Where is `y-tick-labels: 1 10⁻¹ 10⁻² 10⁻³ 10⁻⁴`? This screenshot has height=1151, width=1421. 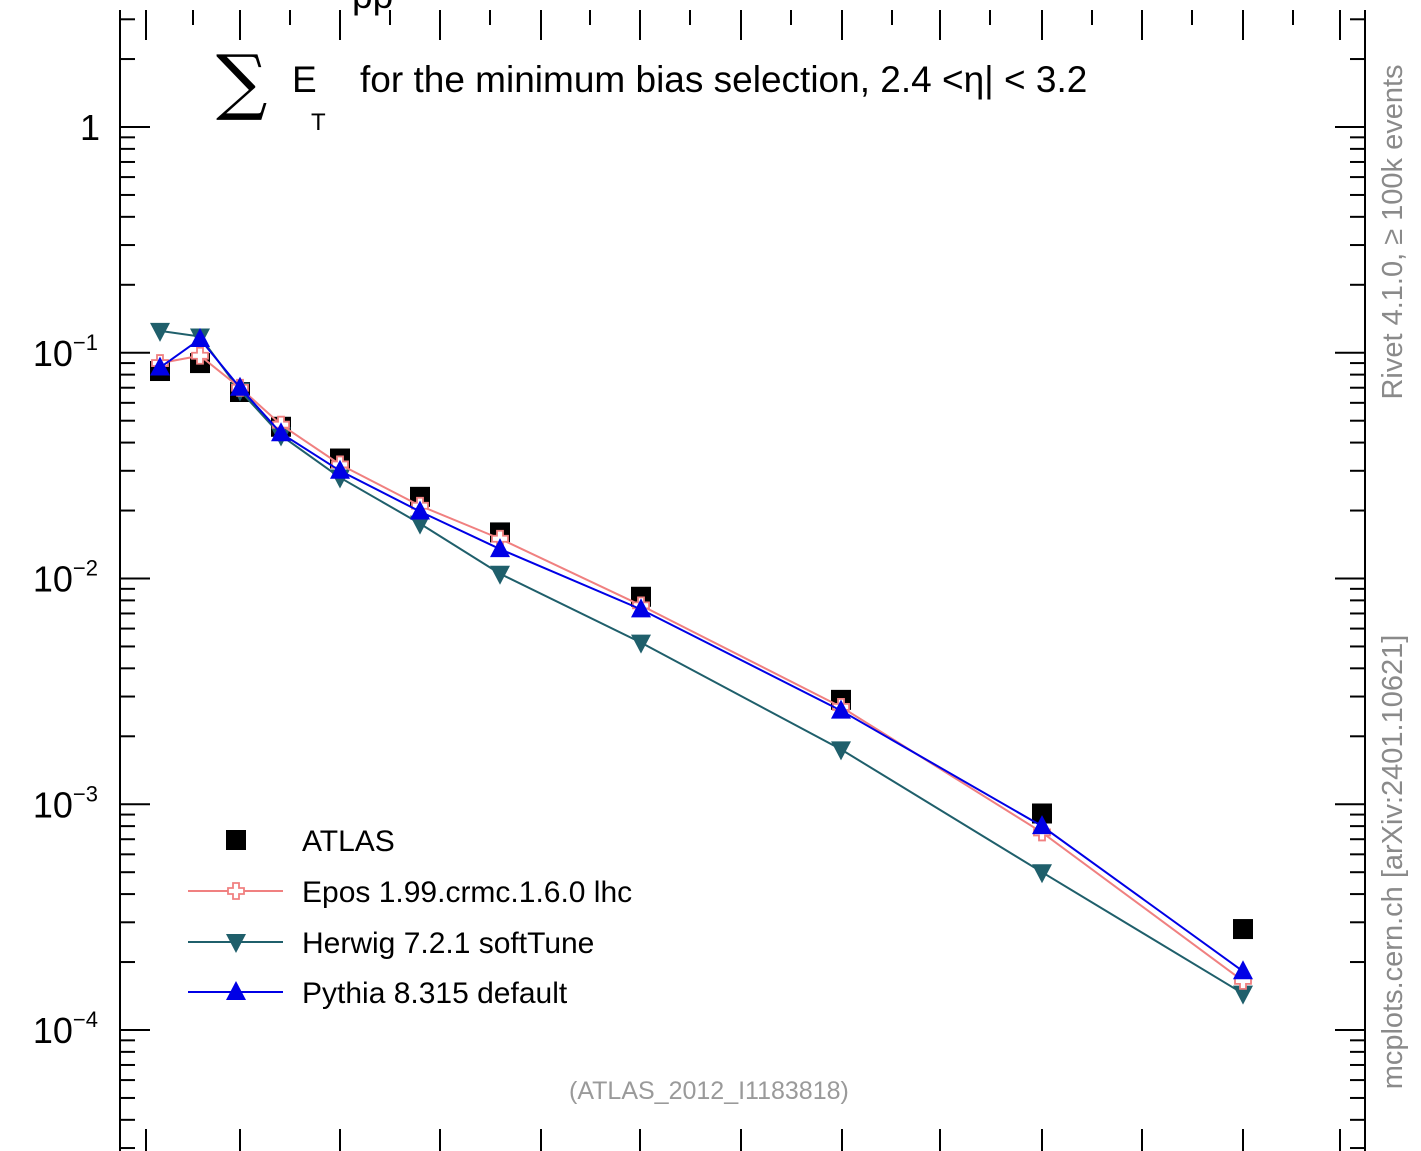 y-tick-labels: 1 10⁻¹ 10⁻² 10⁻³ 10⁻⁴ is located at coordinates (66, 579).